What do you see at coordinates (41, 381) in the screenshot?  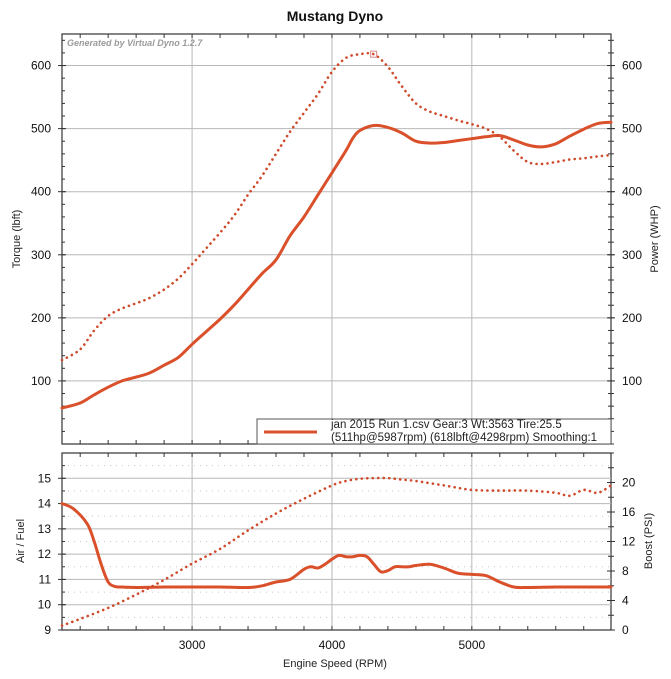 I see `y-tick-label: 100` at bounding box center [41, 381].